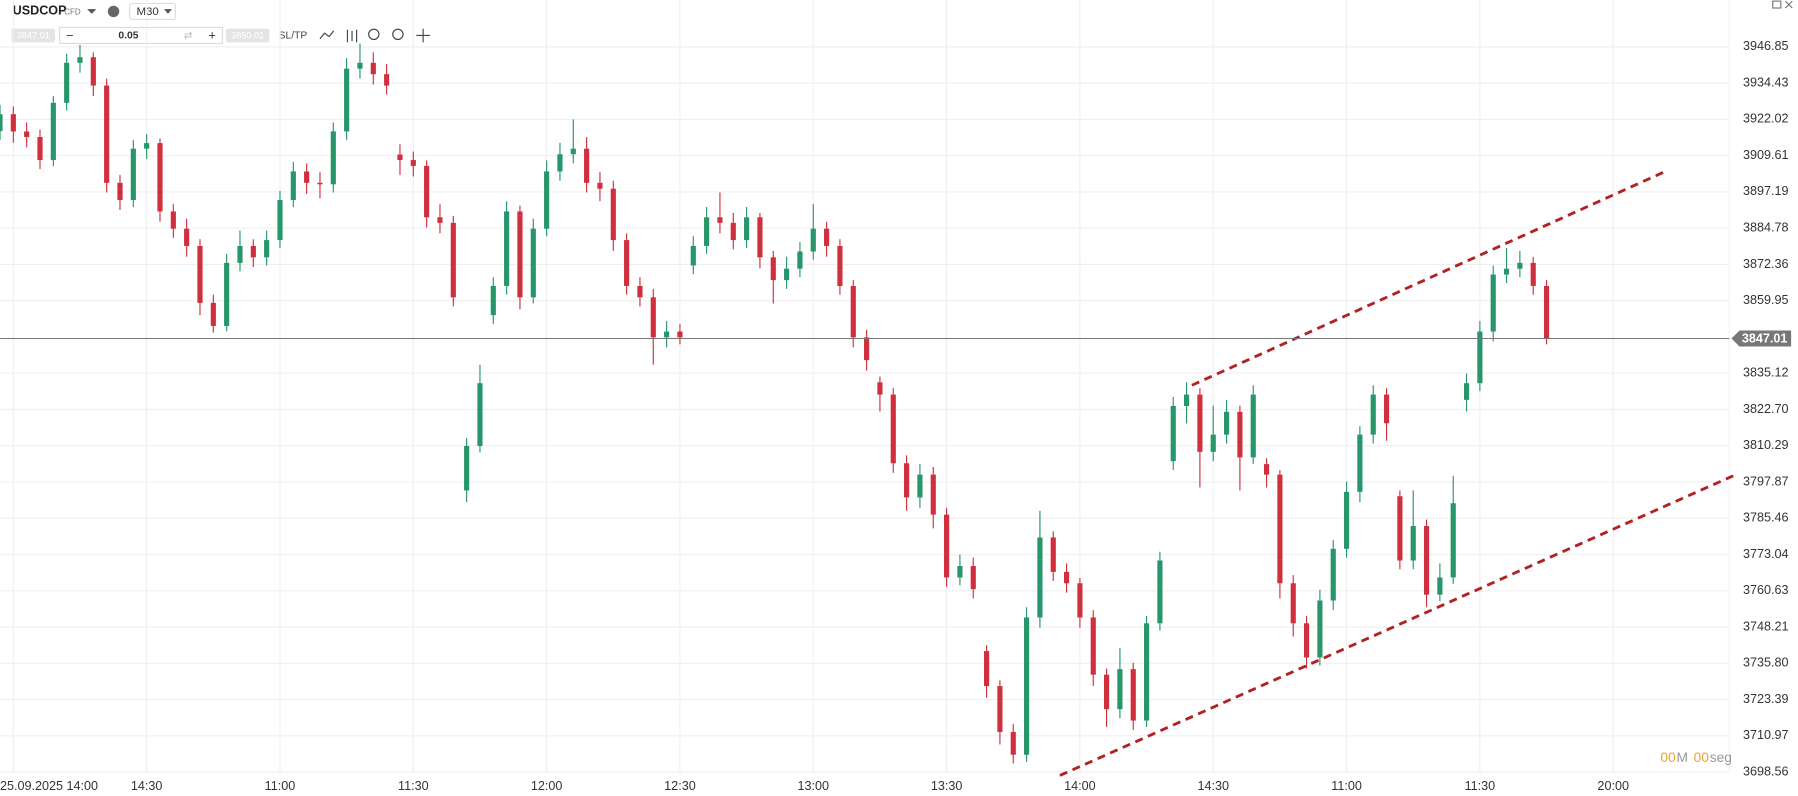 The height and width of the screenshot is (796, 1798). What do you see at coordinates (1788, 4) in the screenshot?
I see `window-close` at bounding box center [1788, 4].